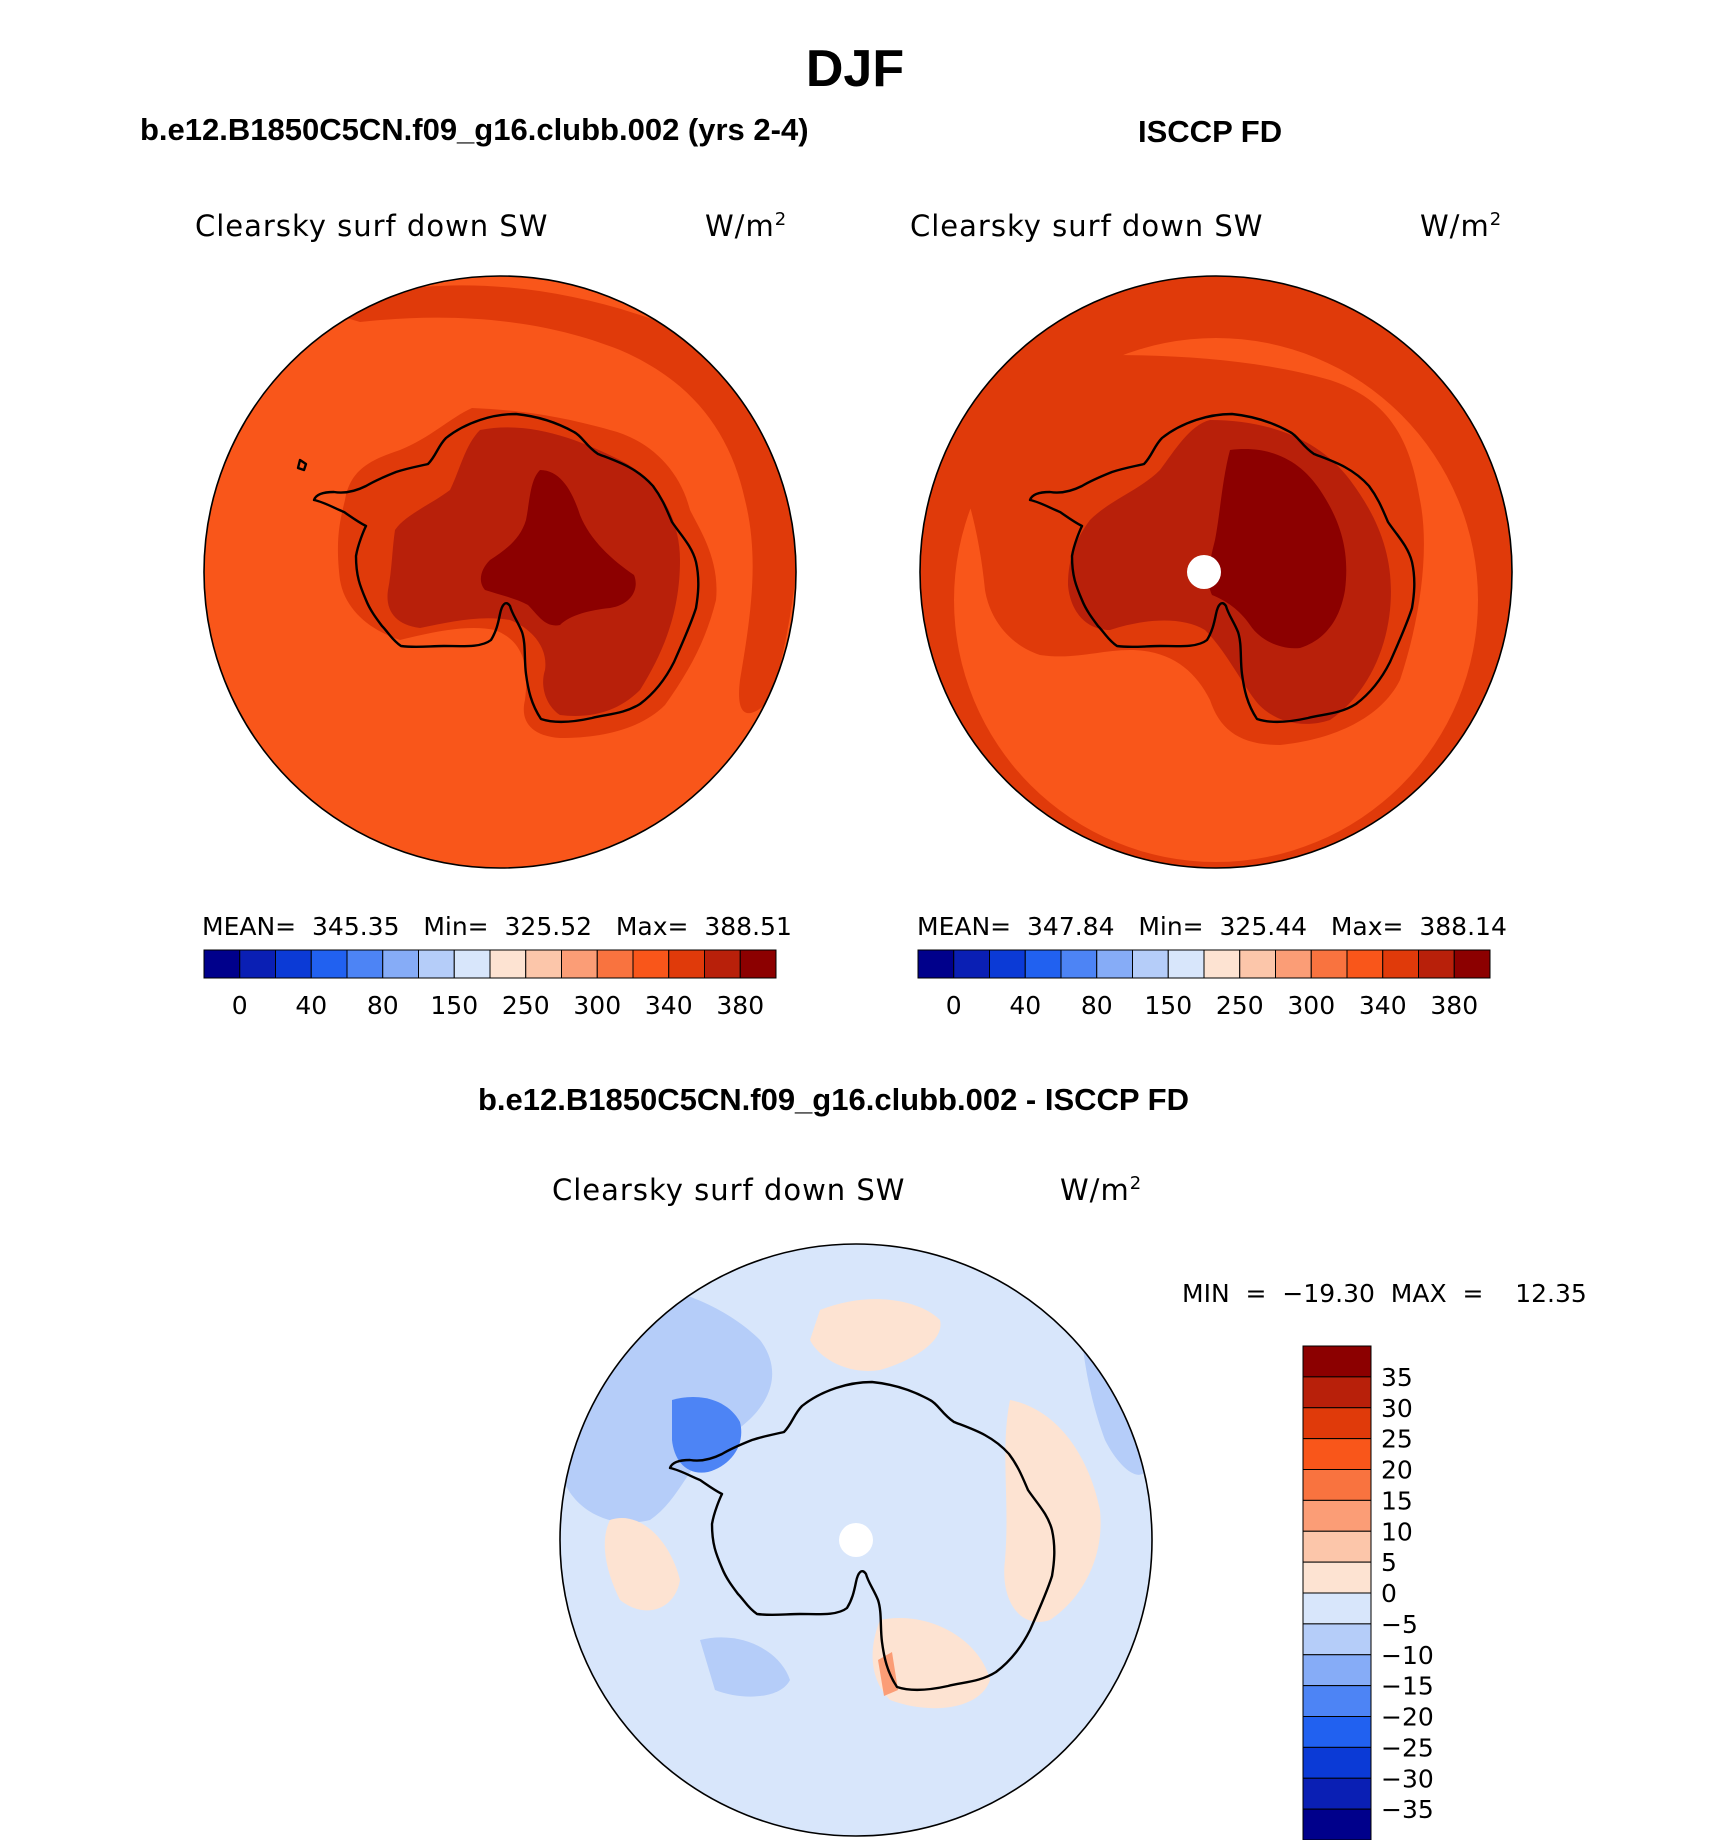 This screenshot has height=1840, width=1710. I want to click on obs-colorbar-tick-label: 150, so click(1168, 1005).